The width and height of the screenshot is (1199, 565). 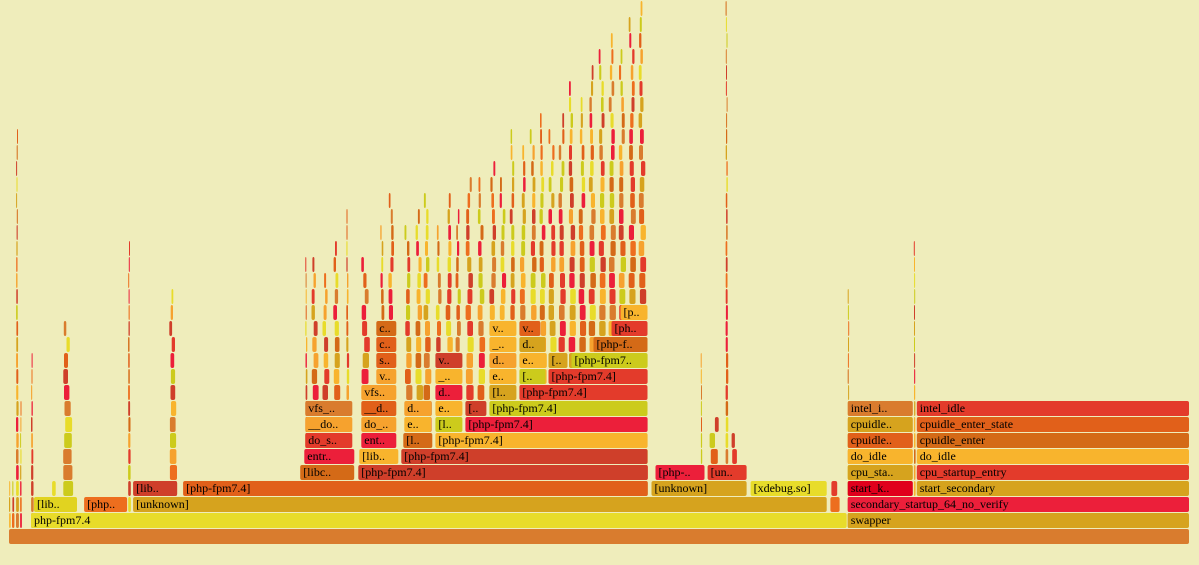 I want to click on flame-frame: start_k.., so click(x=880, y=488).